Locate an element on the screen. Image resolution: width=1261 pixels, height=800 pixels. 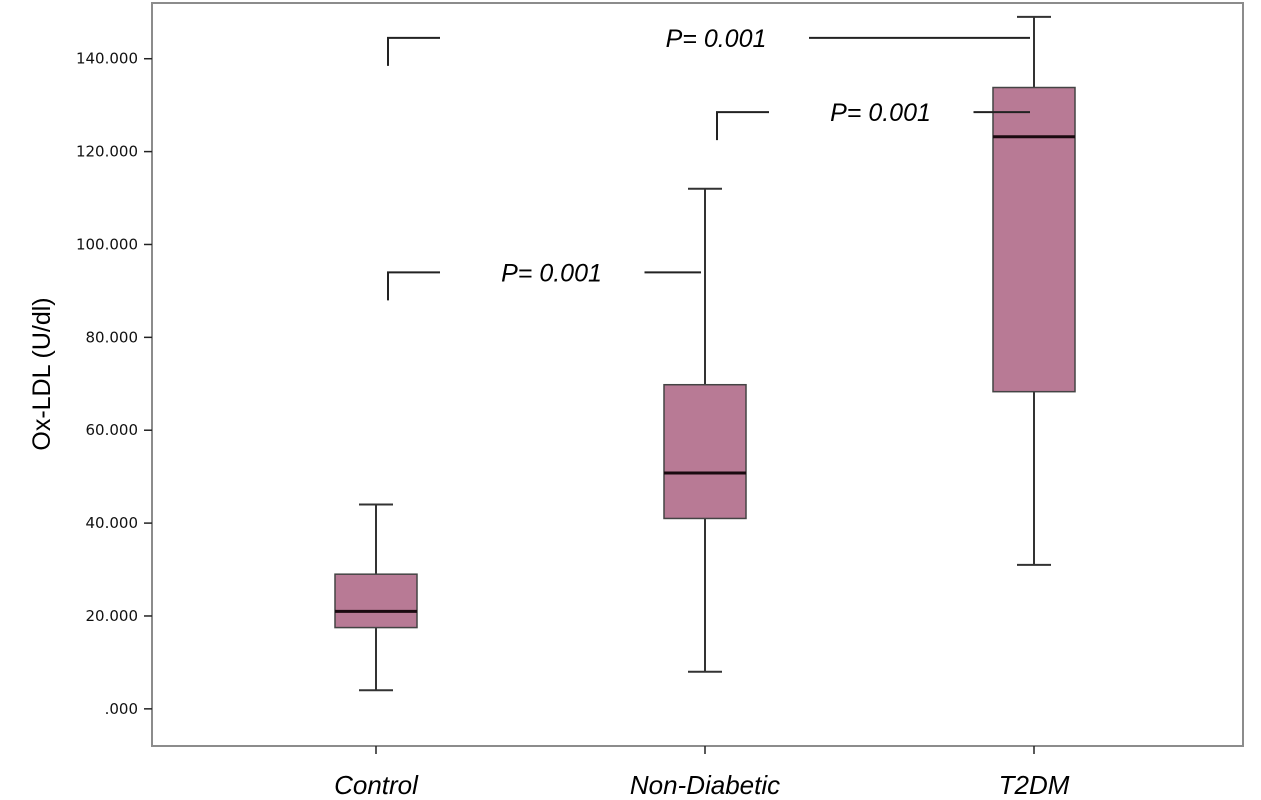
y-tick-label: 140.000 is located at coordinates (107, 59).